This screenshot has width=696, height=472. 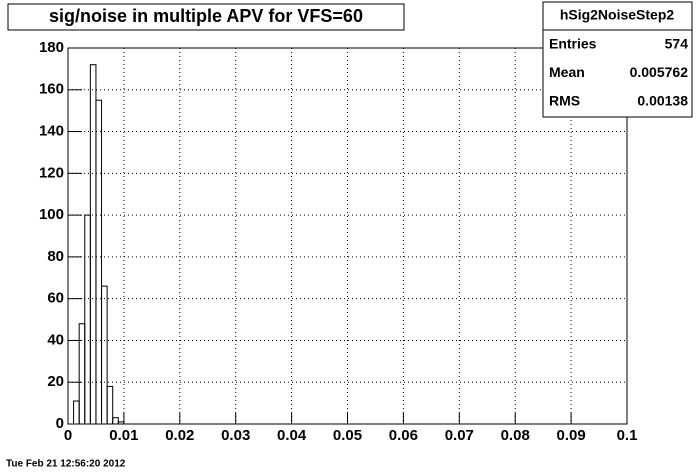 What do you see at coordinates (617, 15) in the screenshot?
I see `stats-name: hSig2NoiseStep2` at bounding box center [617, 15].